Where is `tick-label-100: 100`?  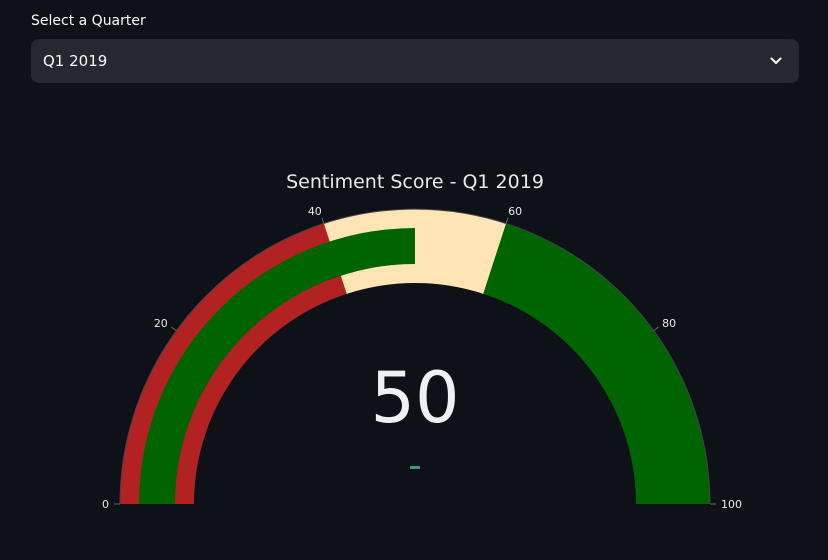
tick-label-100: 100 is located at coordinates (731, 504).